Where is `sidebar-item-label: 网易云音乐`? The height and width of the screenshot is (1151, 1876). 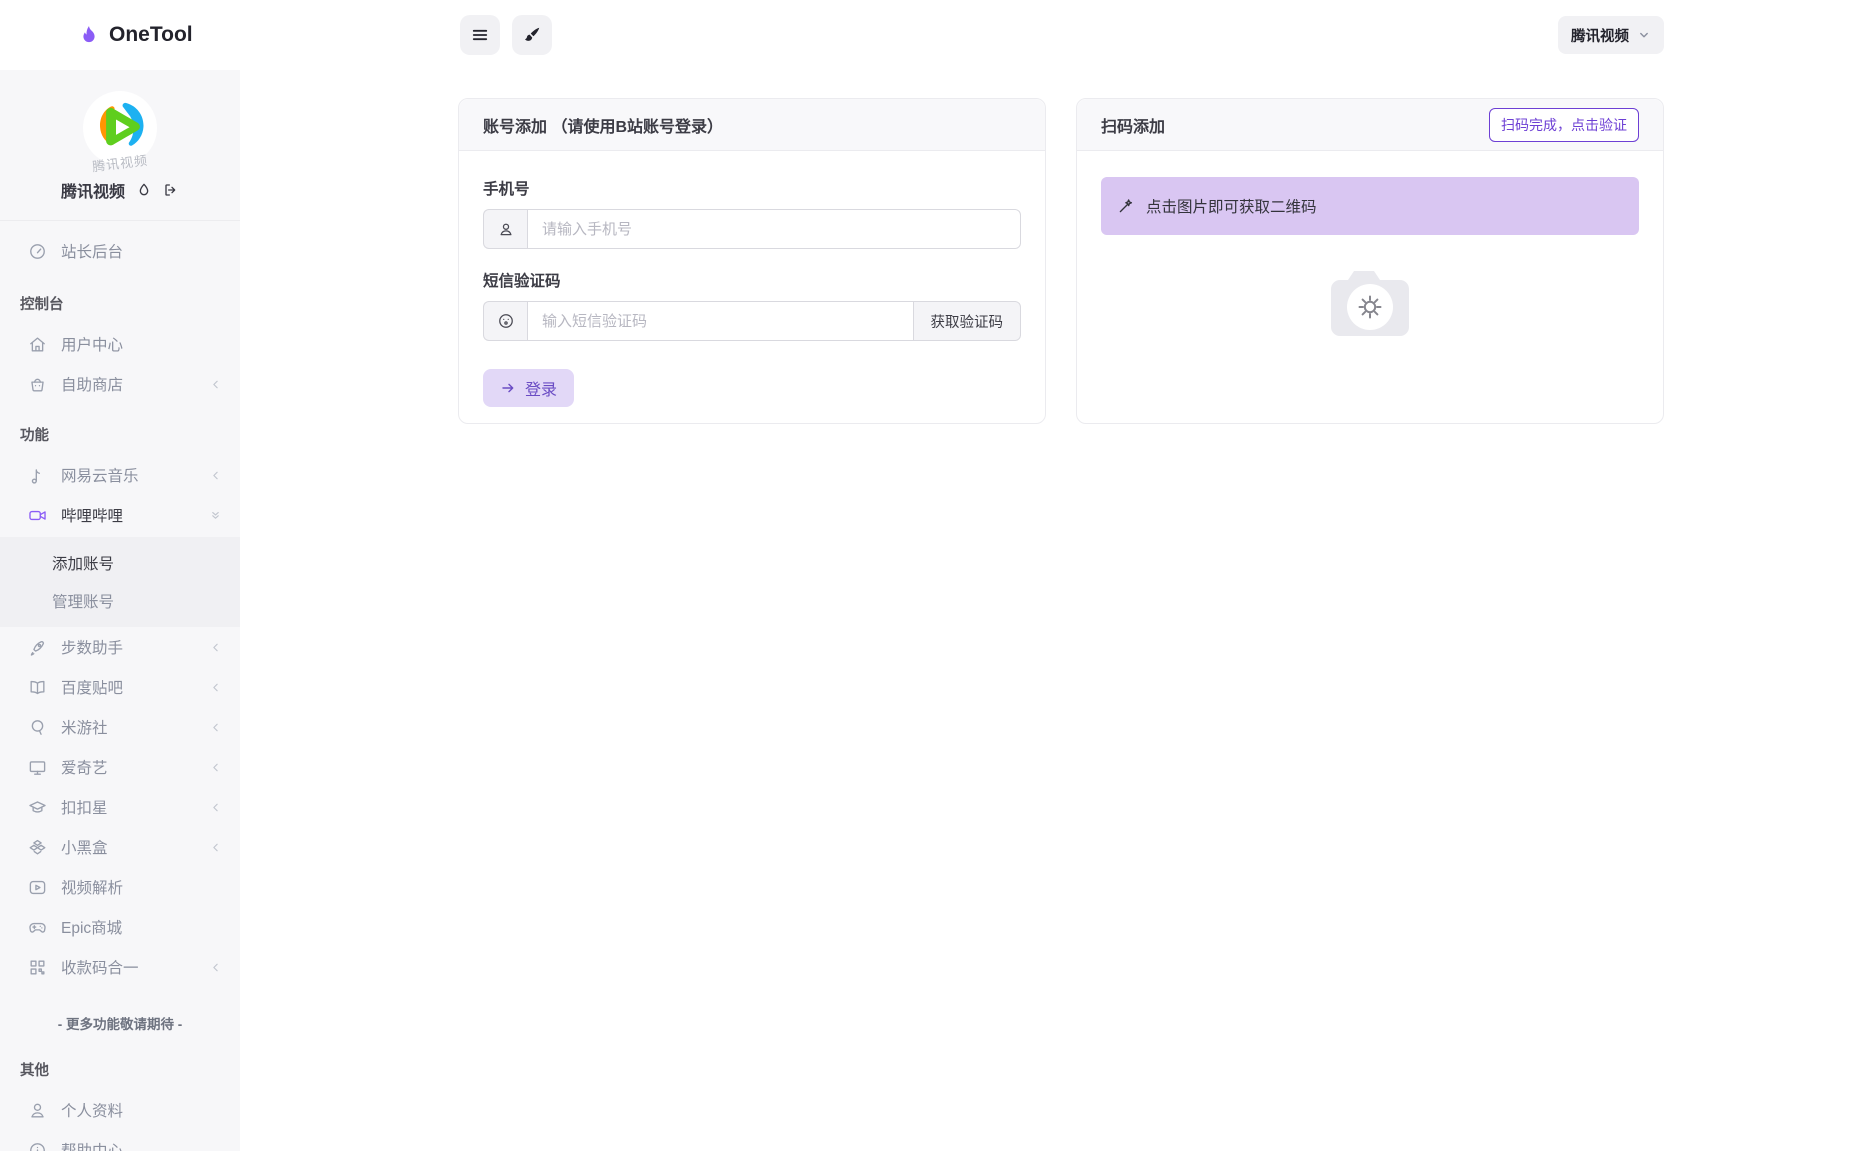 sidebar-item-label: 网易云音乐 is located at coordinates (100, 476).